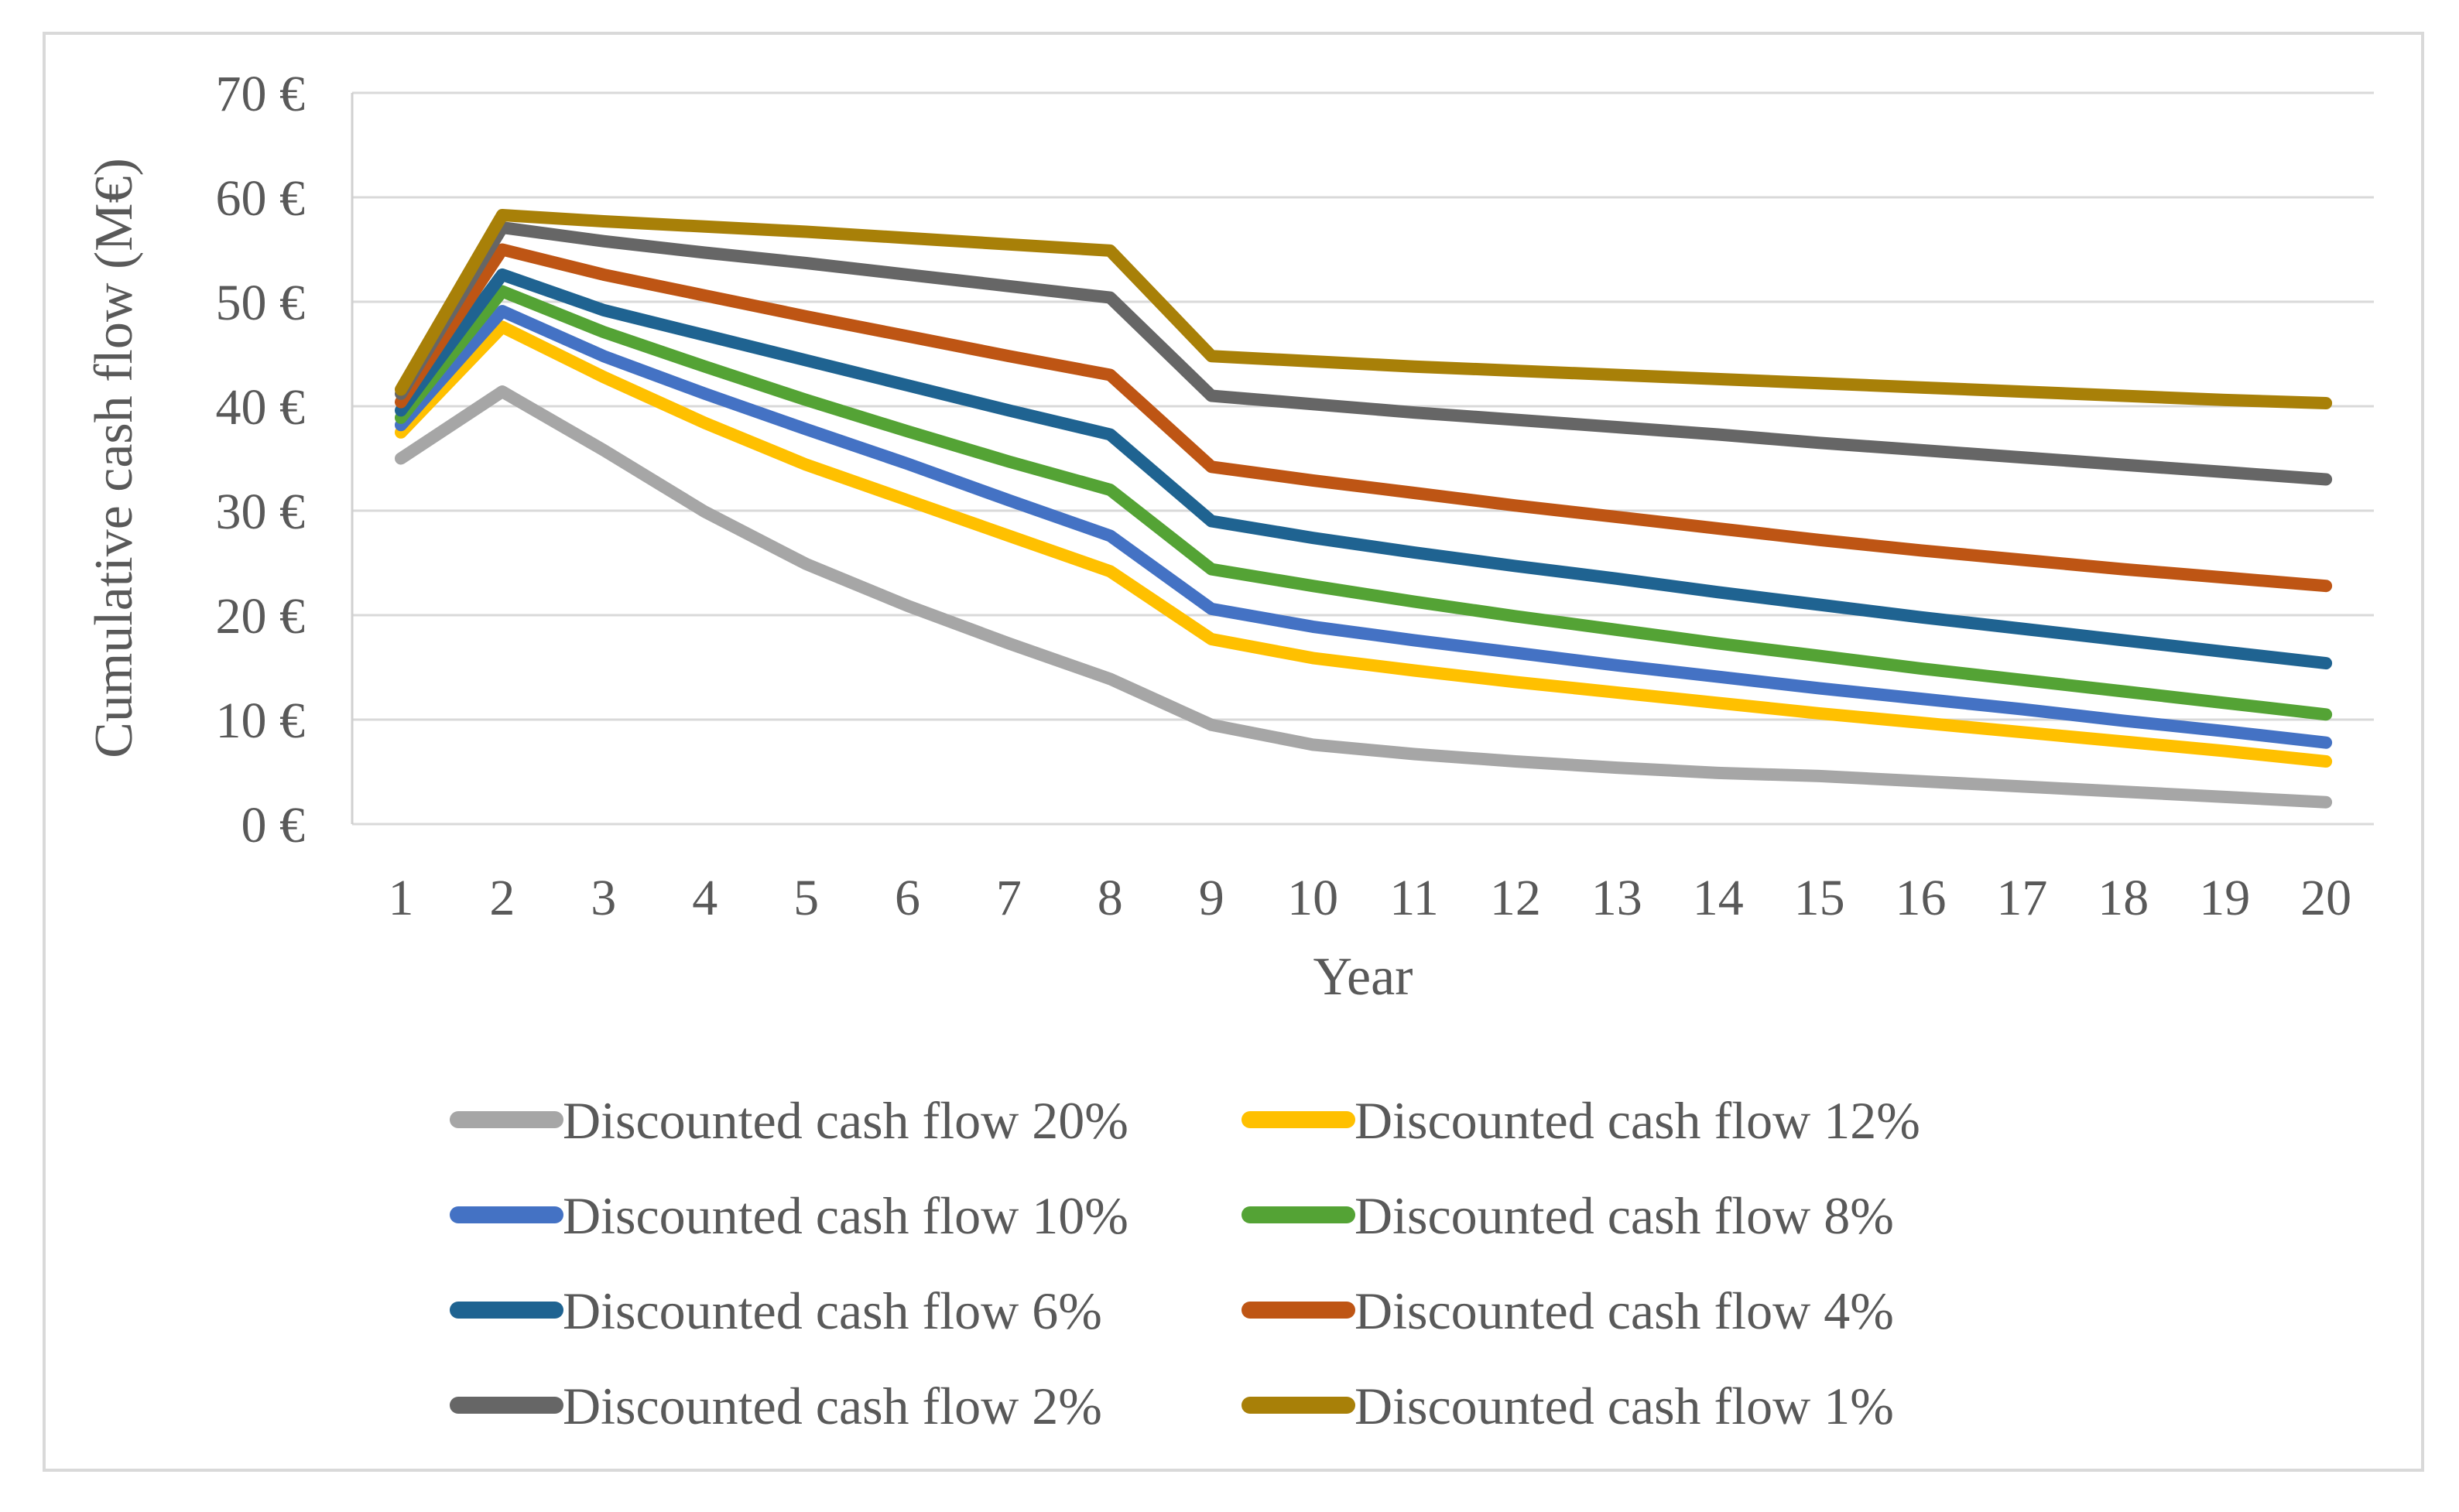 The image size is (2459, 1512). What do you see at coordinates (502, 898) in the screenshot?
I see `x-tick-label-2: 2` at bounding box center [502, 898].